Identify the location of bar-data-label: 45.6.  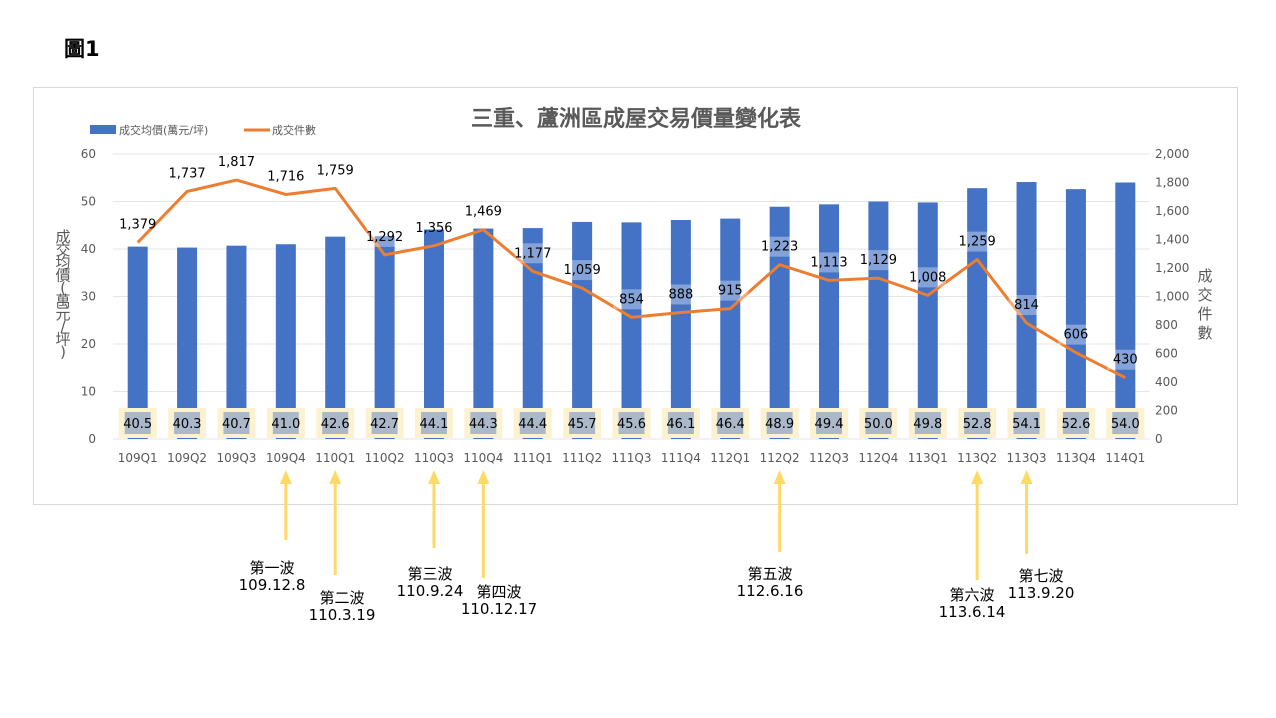
(631, 424).